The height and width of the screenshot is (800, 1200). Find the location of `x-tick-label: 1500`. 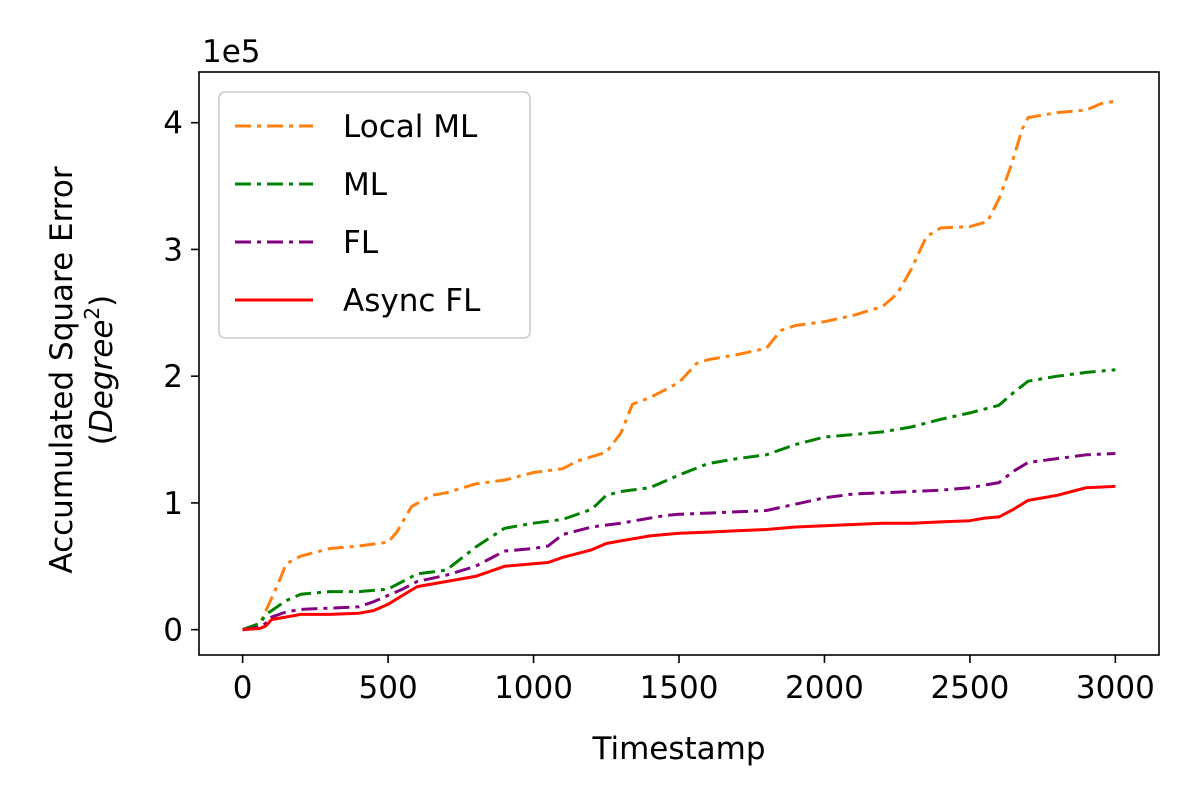

x-tick-label: 1500 is located at coordinates (679, 688).